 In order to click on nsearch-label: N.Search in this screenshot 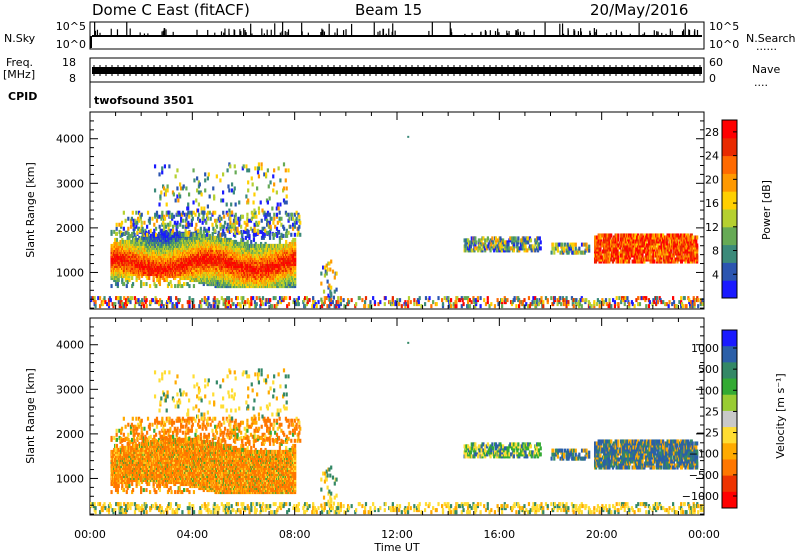, I will do `click(771, 38)`.